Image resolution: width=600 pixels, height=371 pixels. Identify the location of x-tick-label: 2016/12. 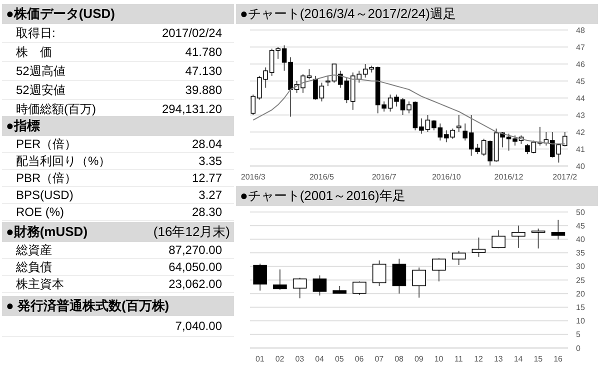
(509, 177).